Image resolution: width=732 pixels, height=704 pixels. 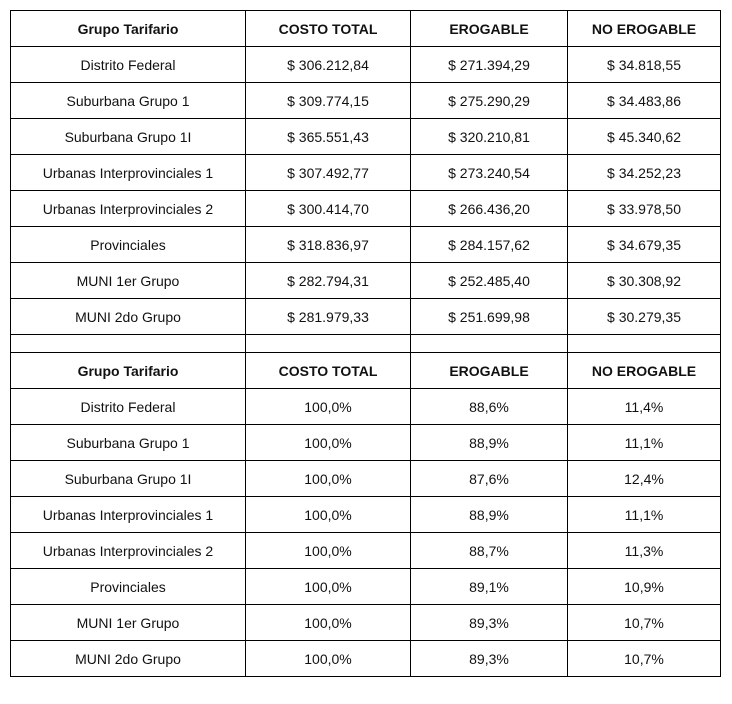 I want to click on value-cell: $ 282.794,31, so click(x=328, y=280).